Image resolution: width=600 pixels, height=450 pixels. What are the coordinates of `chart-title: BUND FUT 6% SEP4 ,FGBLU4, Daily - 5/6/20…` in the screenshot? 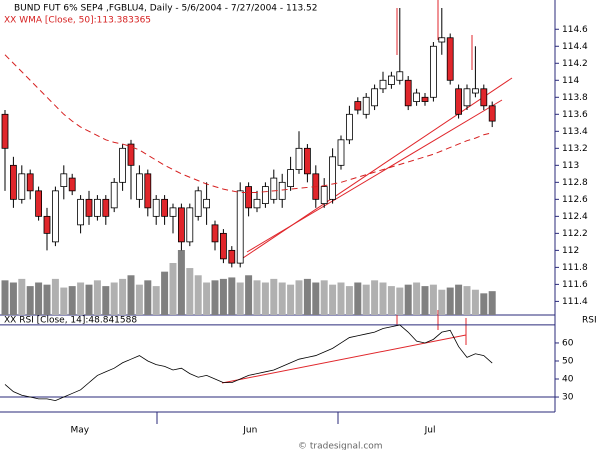 It's located at (166, 9).